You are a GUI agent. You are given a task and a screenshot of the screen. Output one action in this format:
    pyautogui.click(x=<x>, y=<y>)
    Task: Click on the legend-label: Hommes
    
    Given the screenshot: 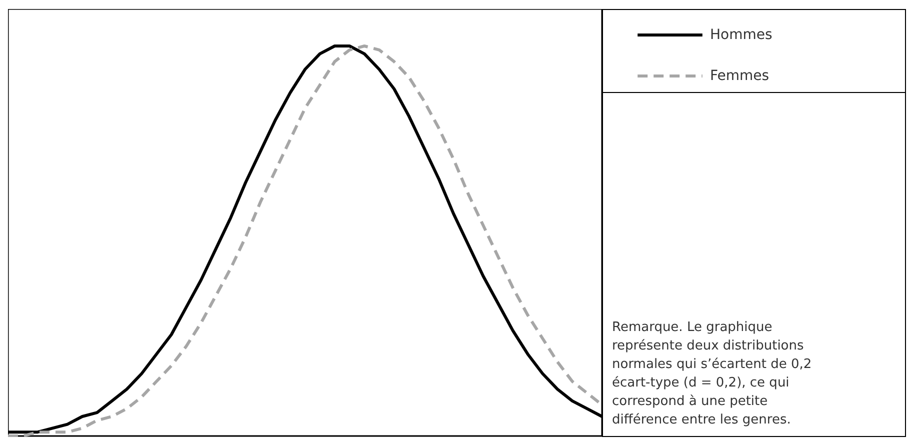 What is the action you would take?
    pyautogui.click(x=741, y=35)
    